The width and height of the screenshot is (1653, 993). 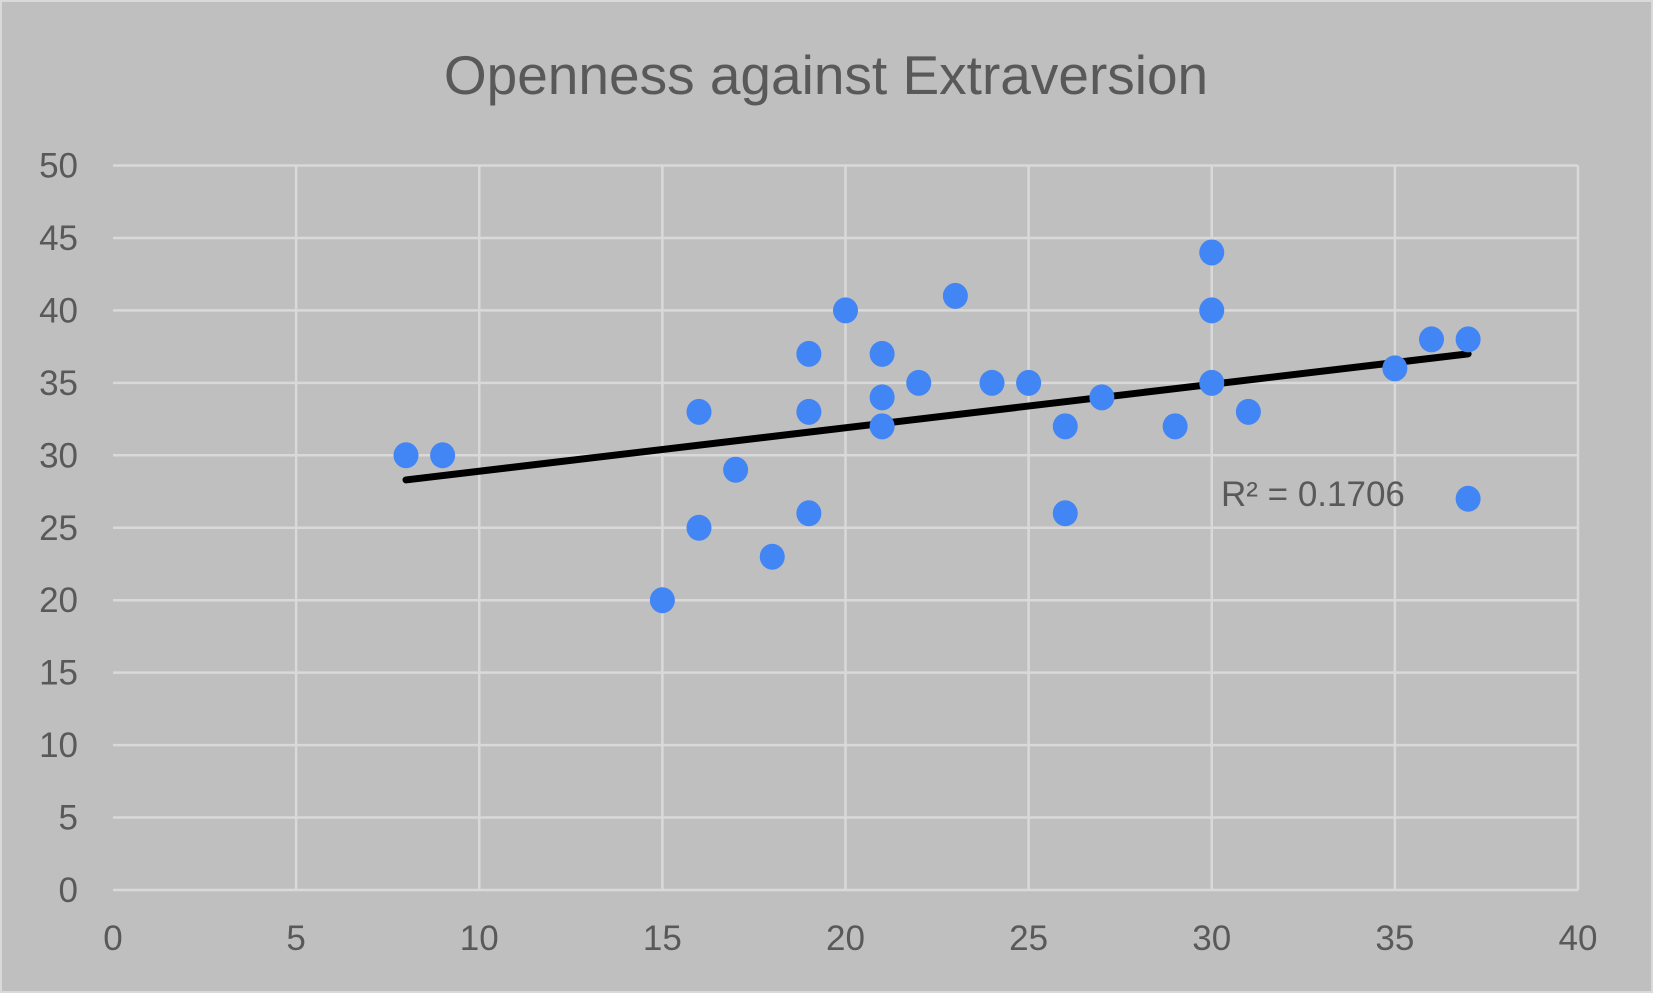 I want to click on trendline, so click(x=937, y=417).